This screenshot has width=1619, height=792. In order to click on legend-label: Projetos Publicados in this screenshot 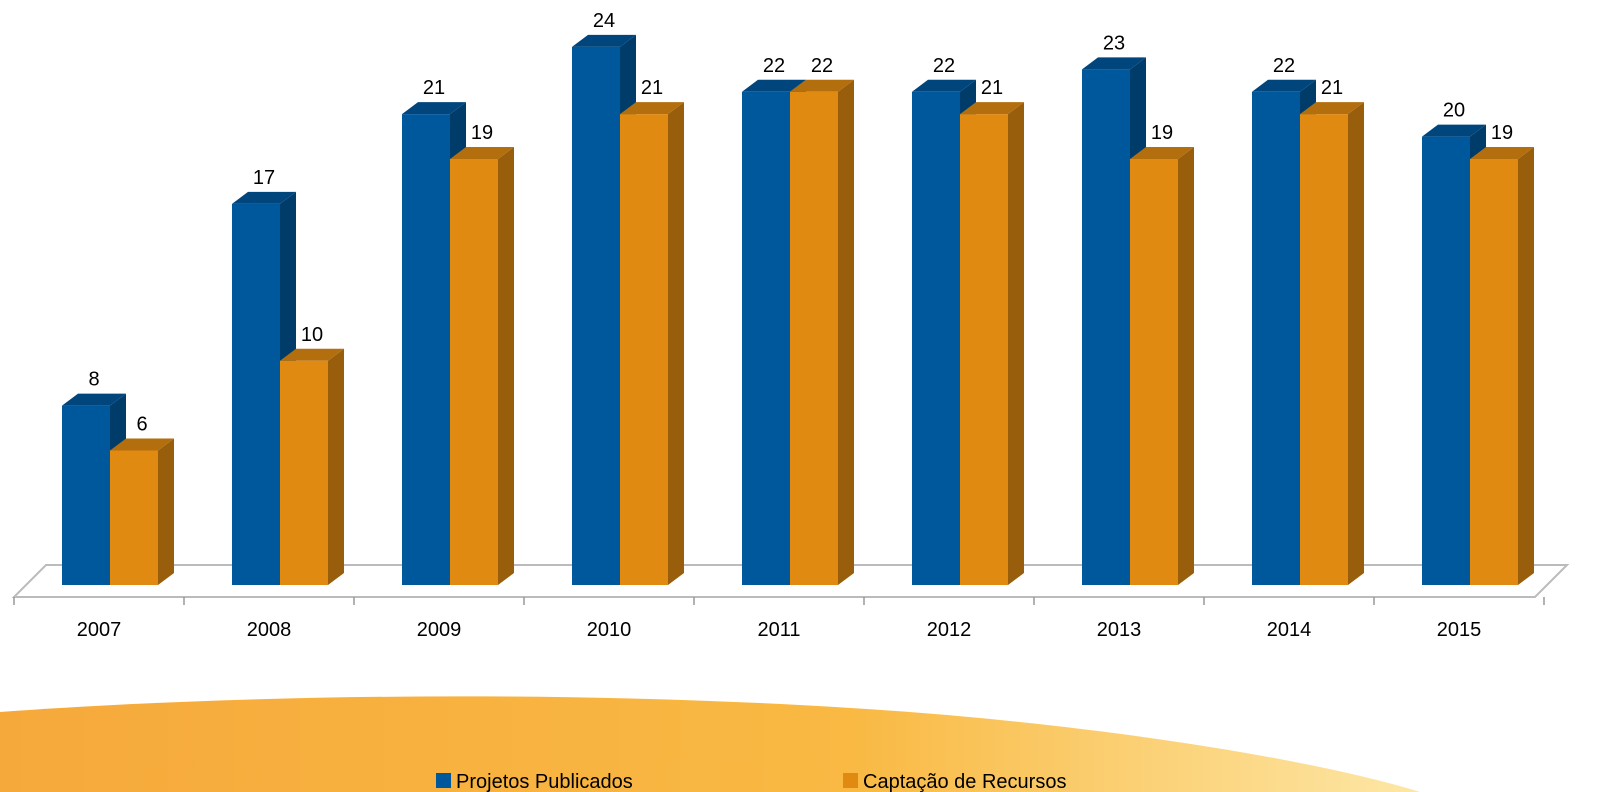, I will do `click(544, 781)`.